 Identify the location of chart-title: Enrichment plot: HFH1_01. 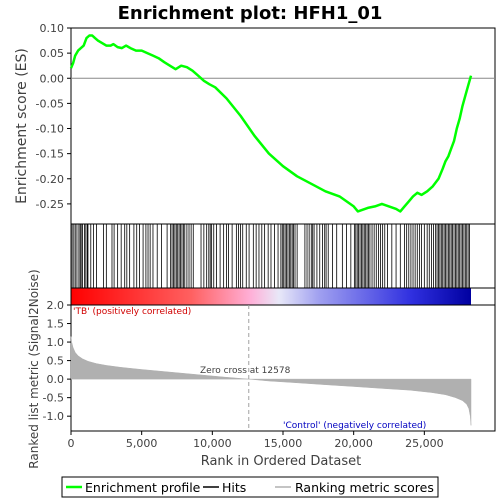
(250, 13).